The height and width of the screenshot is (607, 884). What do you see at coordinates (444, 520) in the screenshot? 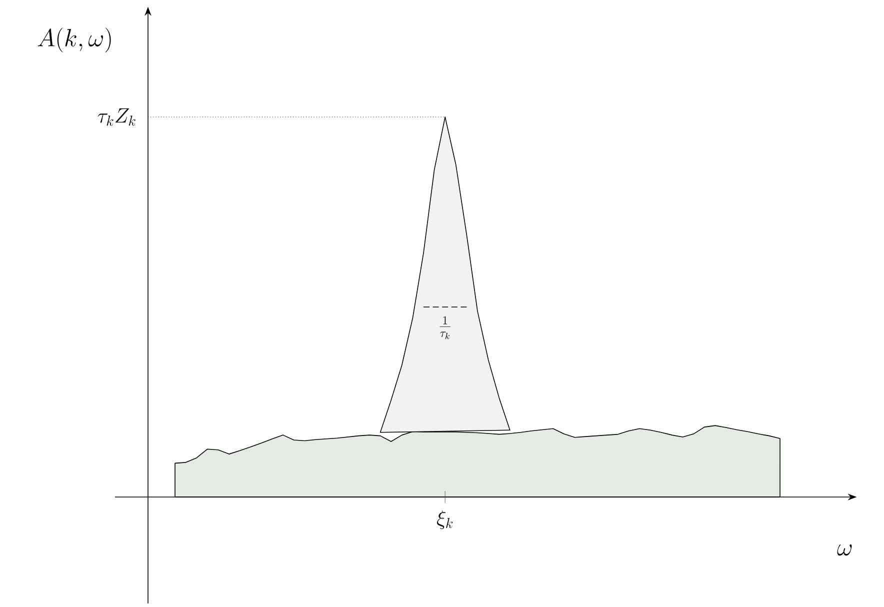
I see `text: $\xi_k$` at bounding box center [444, 520].